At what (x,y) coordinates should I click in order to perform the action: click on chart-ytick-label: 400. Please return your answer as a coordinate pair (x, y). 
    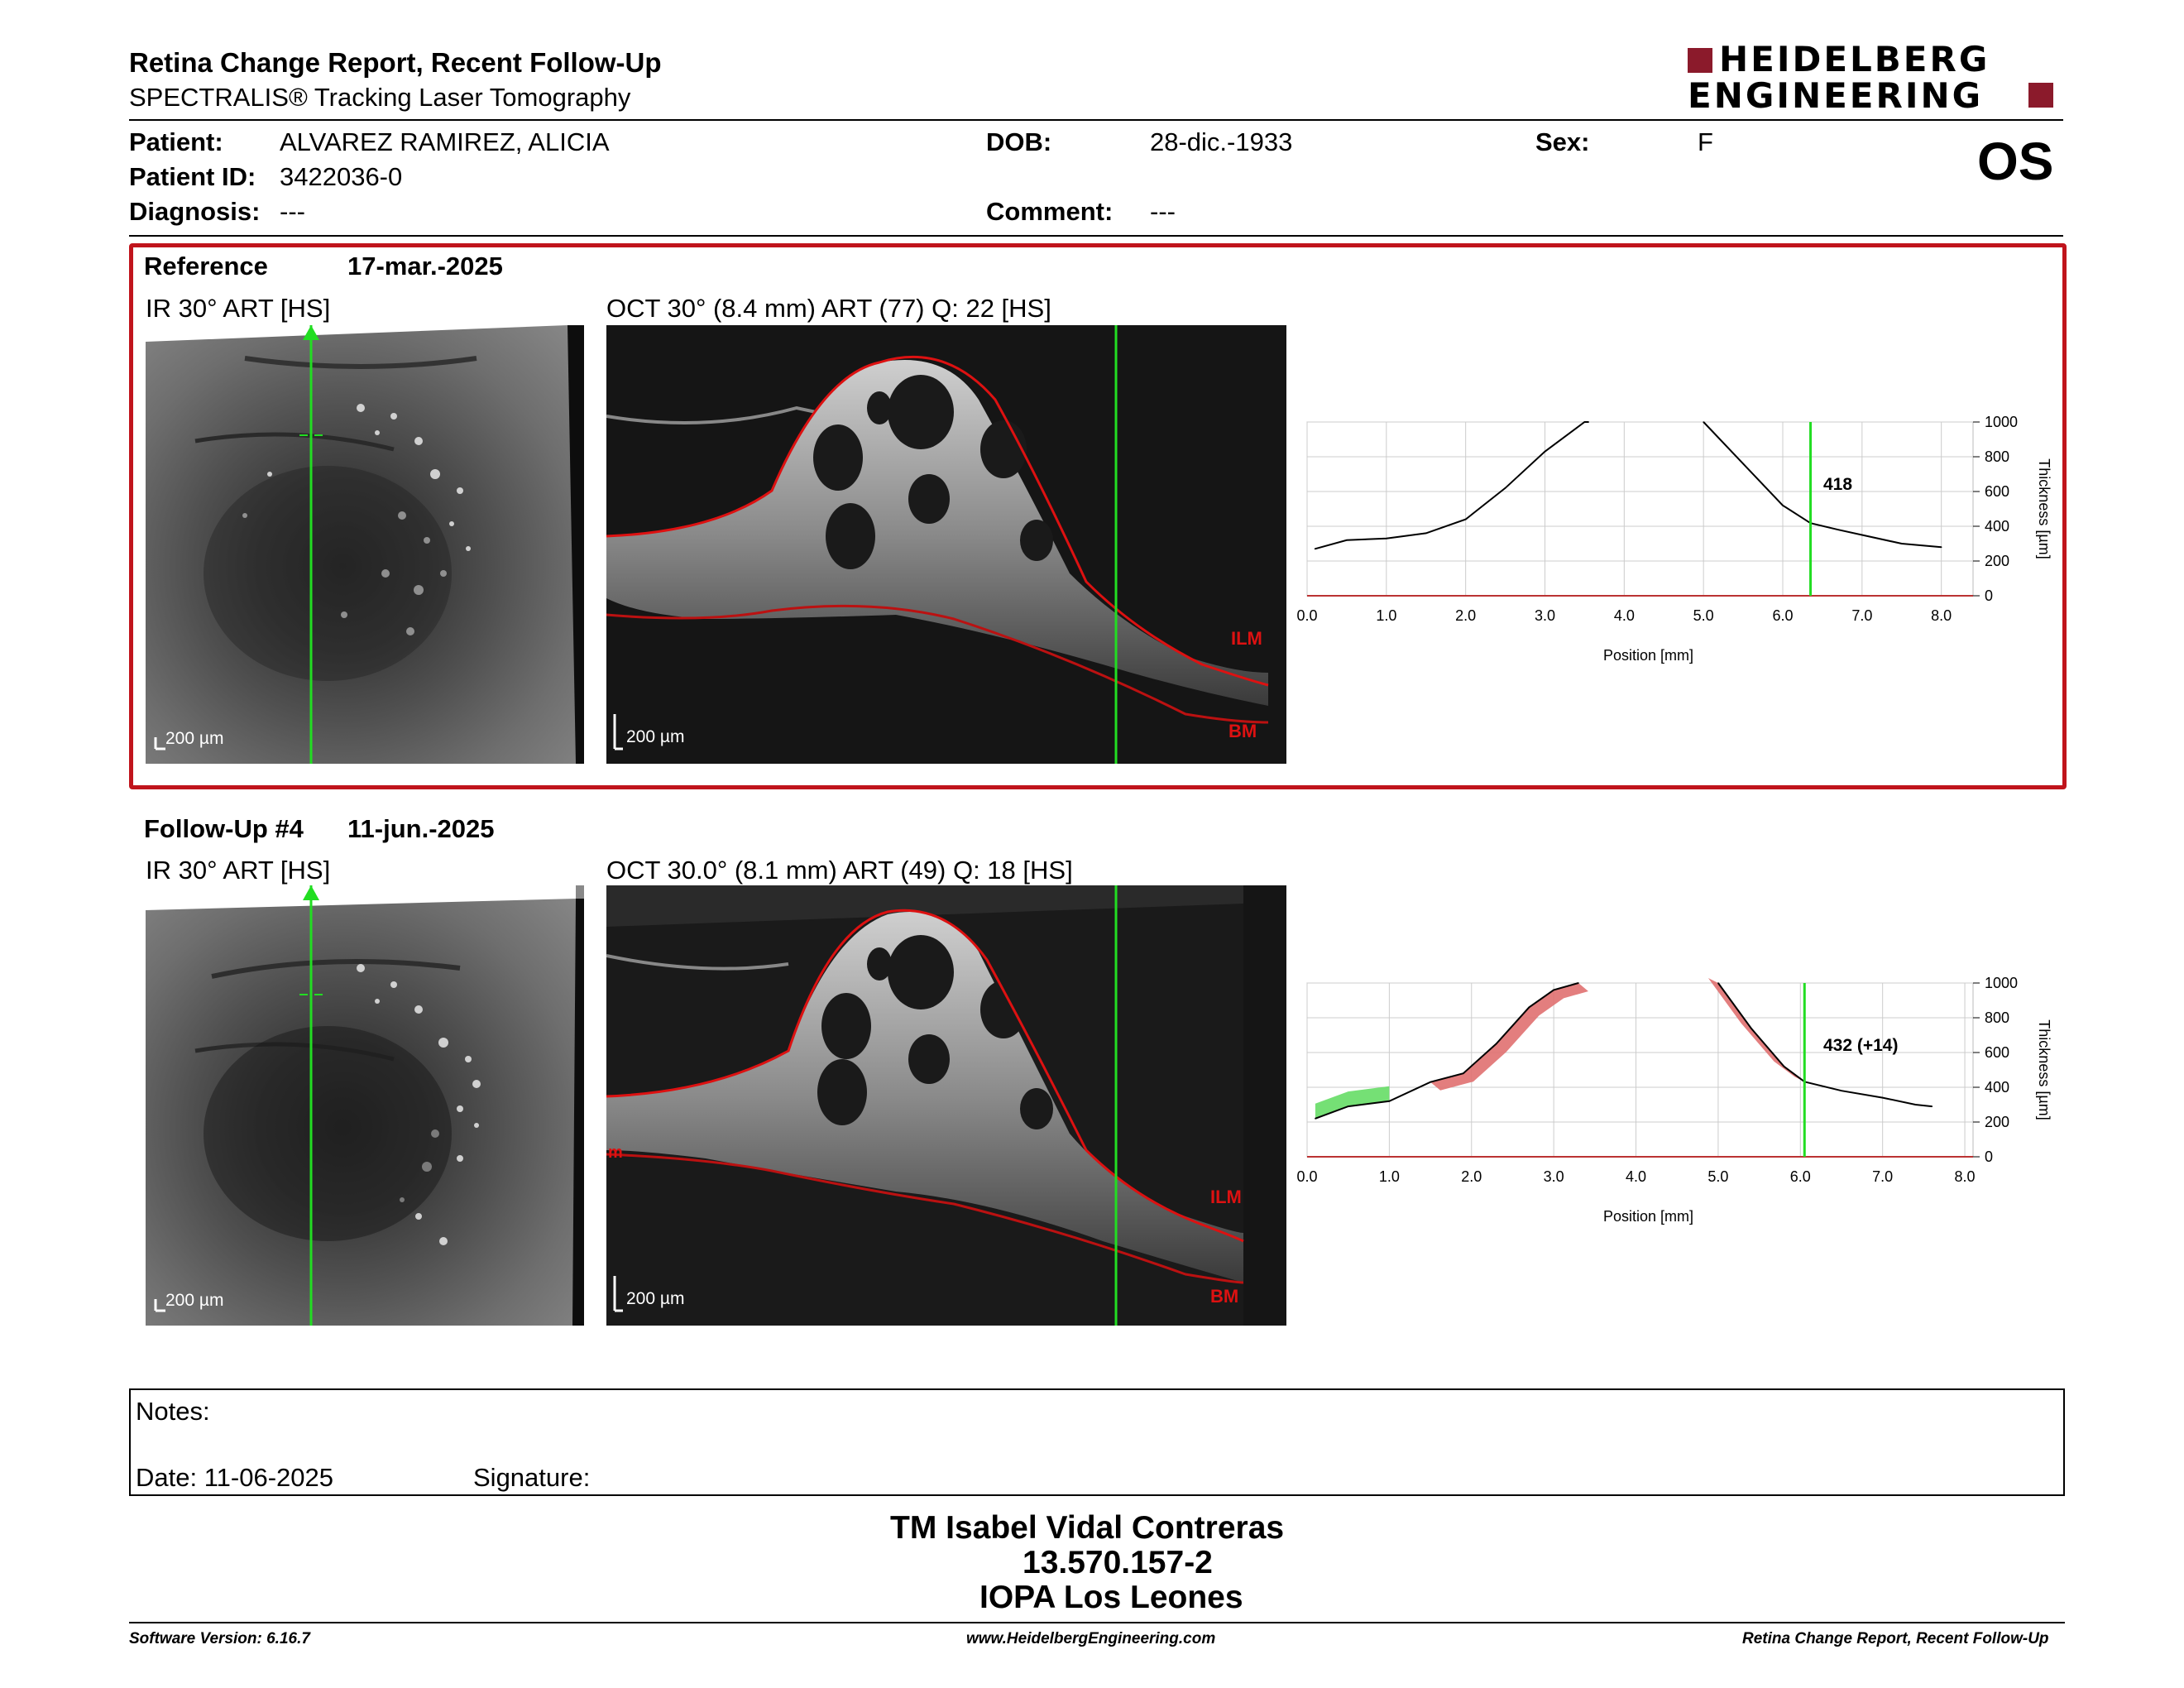
    Looking at the image, I should click on (1997, 526).